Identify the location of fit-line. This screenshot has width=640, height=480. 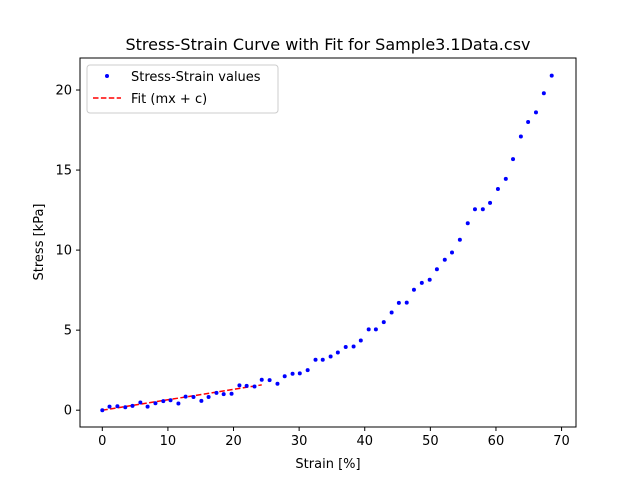
(182, 397).